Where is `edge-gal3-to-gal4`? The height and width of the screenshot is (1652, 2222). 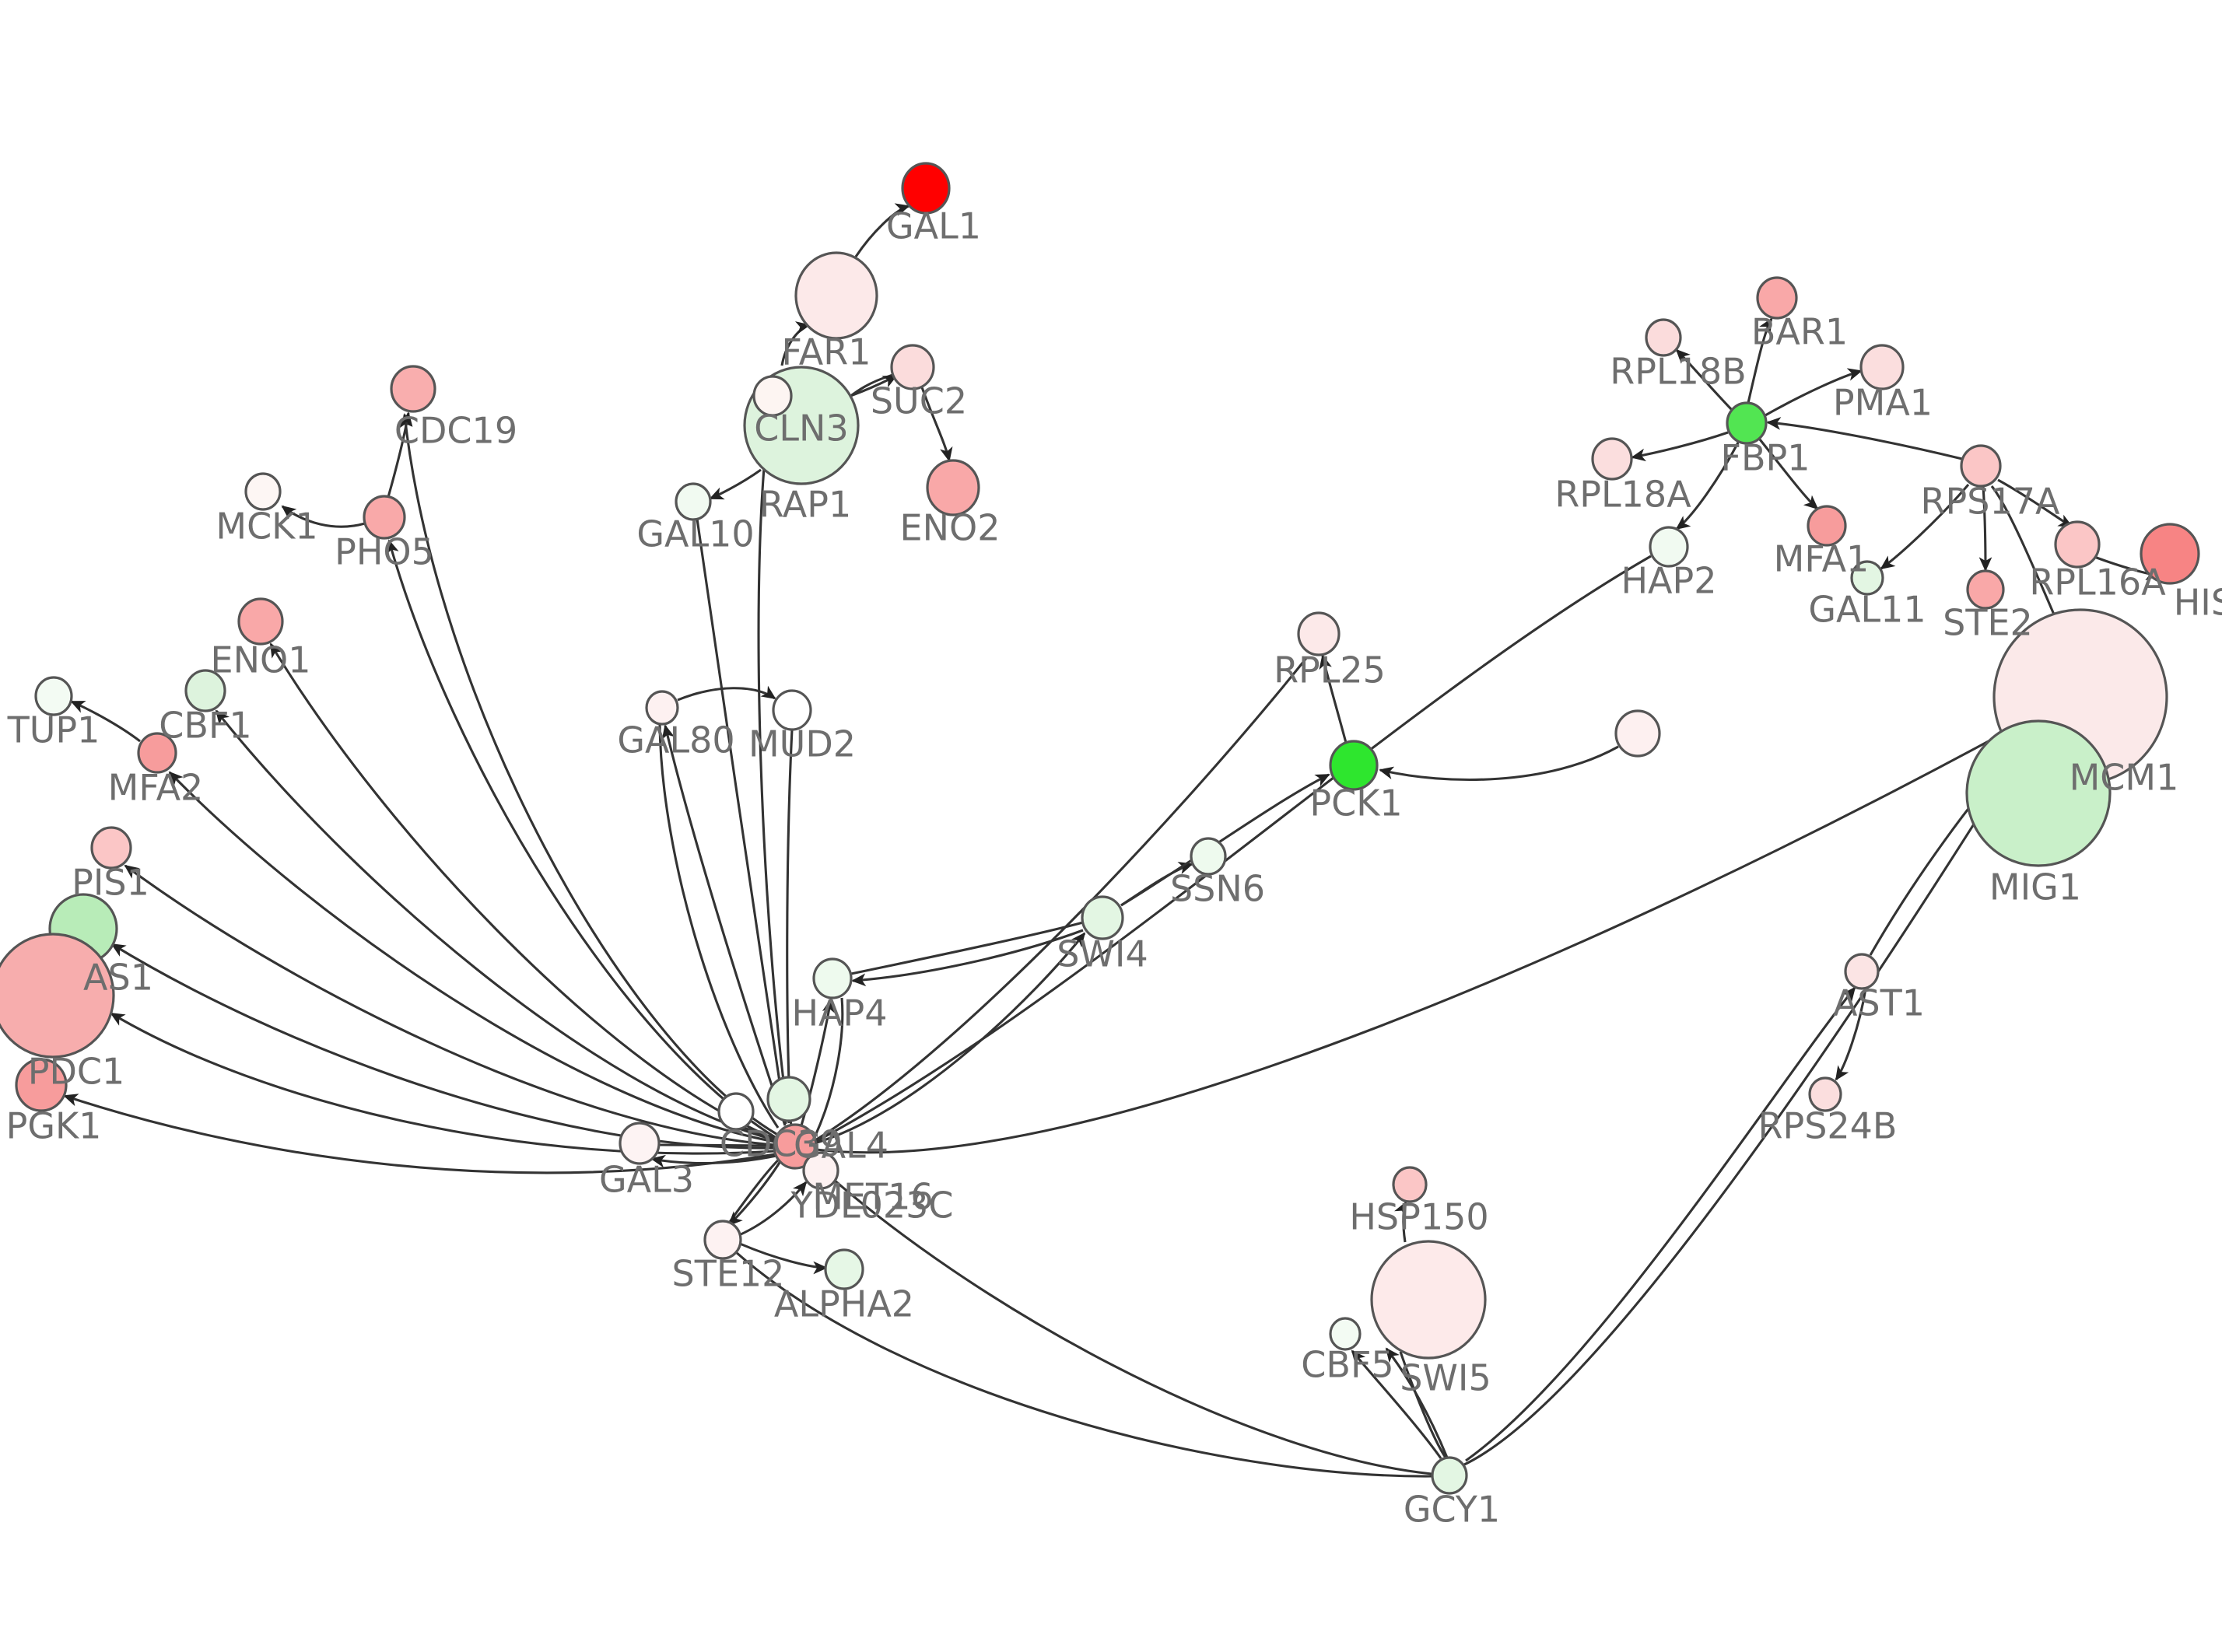
edge-gal3-to-gal4 is located at coordinates (716, 1145).